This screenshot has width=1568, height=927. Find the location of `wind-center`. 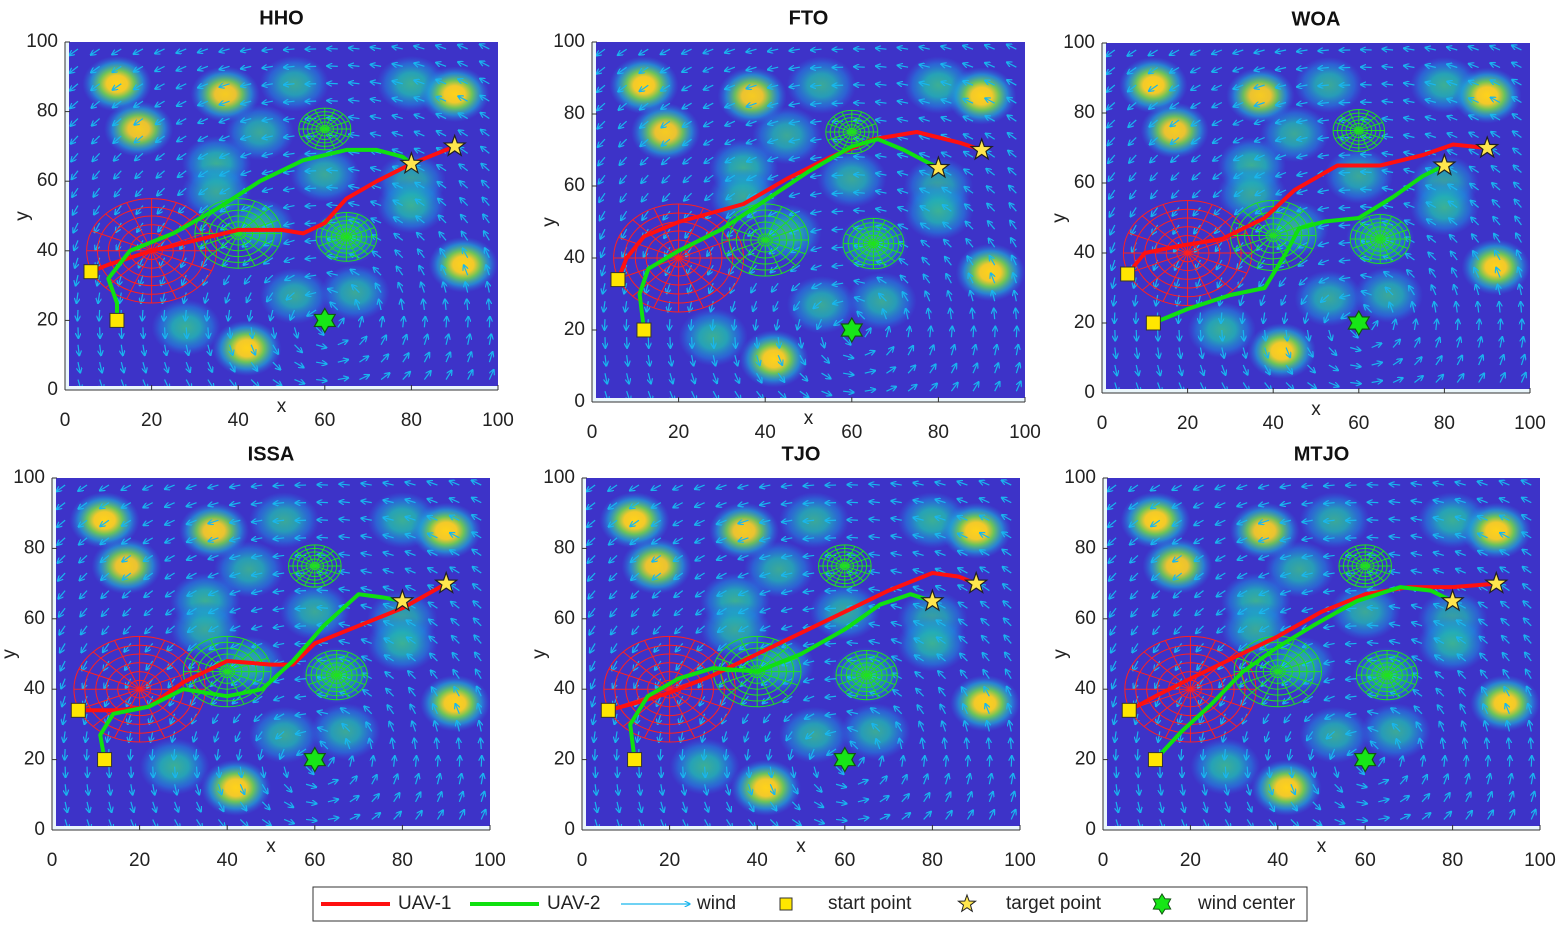

wind-center is located at coordinates (325, 320).